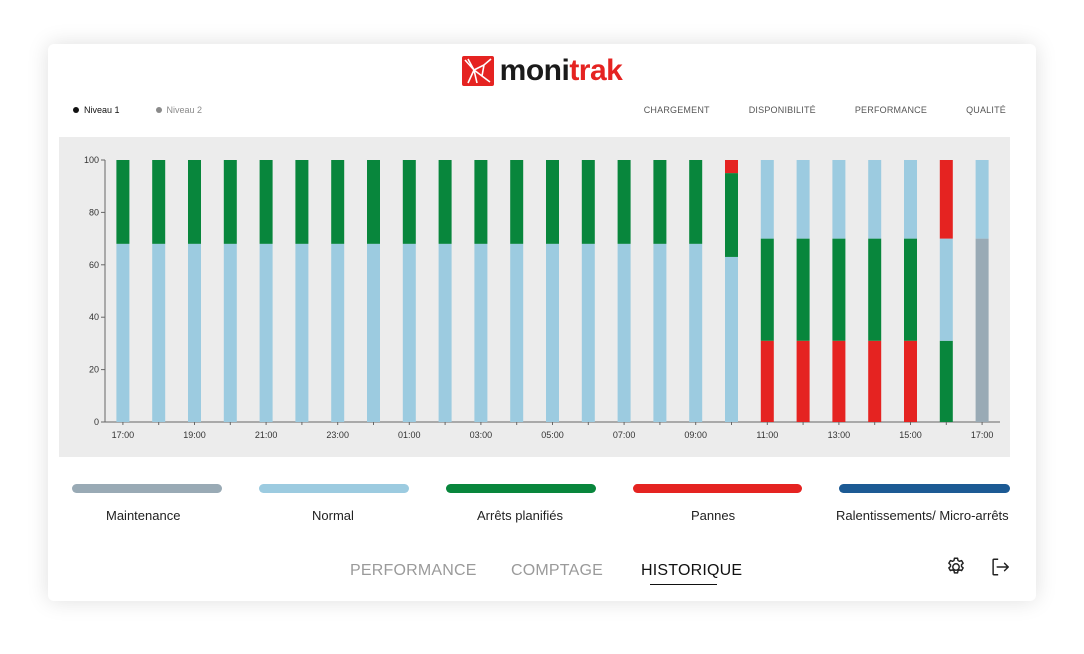 The height and width of the screenshot is (654, 1084). What do you see at coordinates (552, 435) in the screenshot?
I see `x-tick-label: 05:00` at bounding box center [552, 435].